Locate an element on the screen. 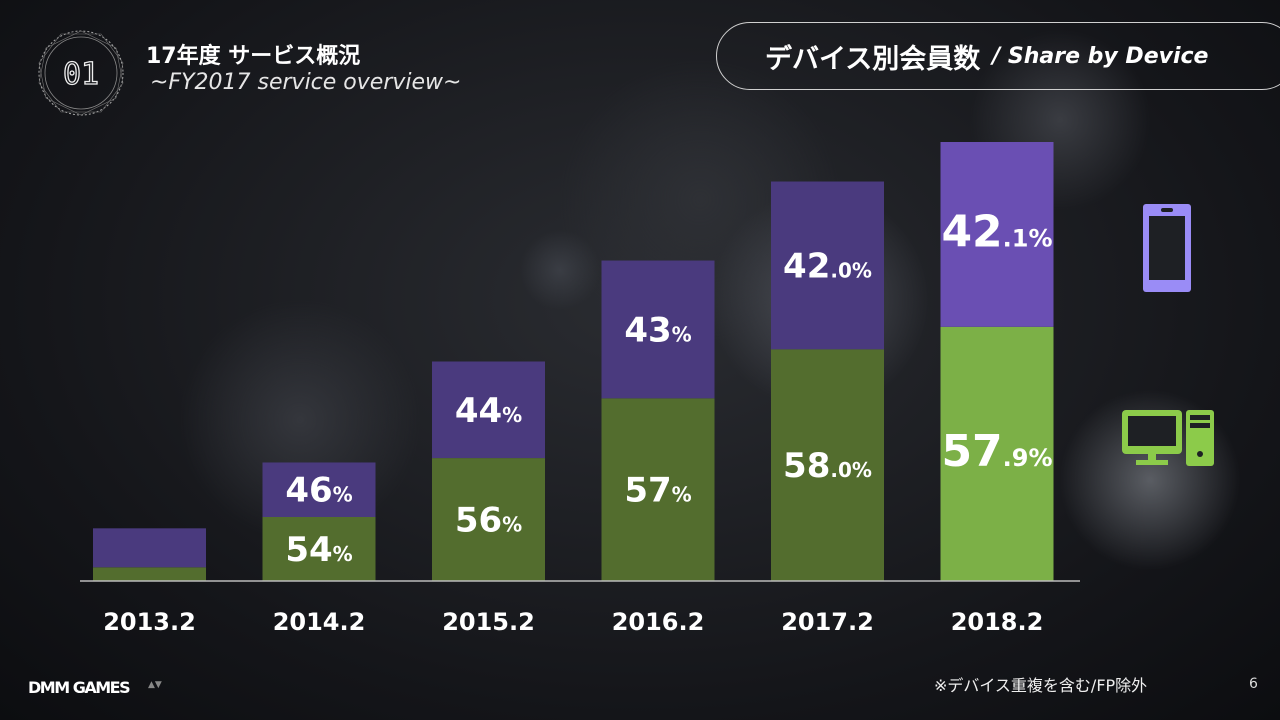  label-pc-2014.2: 54% is located at coordinates (318, 550).